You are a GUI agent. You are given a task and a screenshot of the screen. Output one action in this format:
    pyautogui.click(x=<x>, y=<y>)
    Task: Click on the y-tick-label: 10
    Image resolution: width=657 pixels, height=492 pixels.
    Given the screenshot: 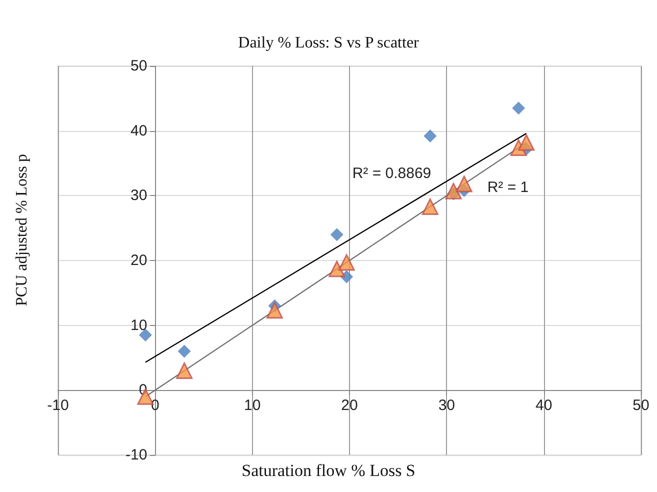 What is the action you would take?
    pyautogui.click(x=139, y=325)
    